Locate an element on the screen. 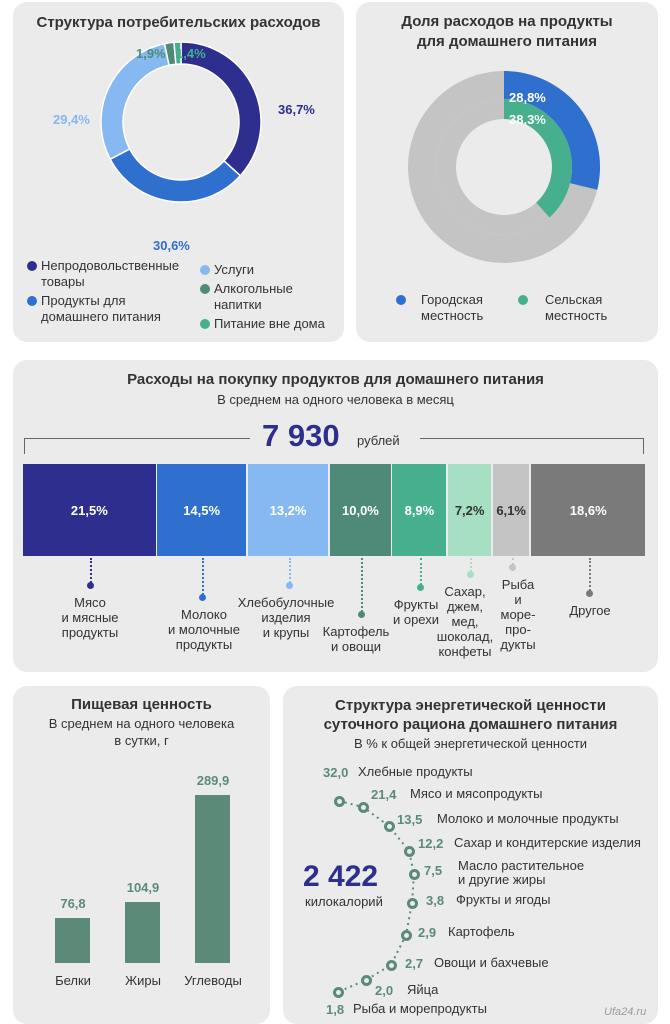  bar-segment-3: 10,0% is located at coordinates (360, 510).